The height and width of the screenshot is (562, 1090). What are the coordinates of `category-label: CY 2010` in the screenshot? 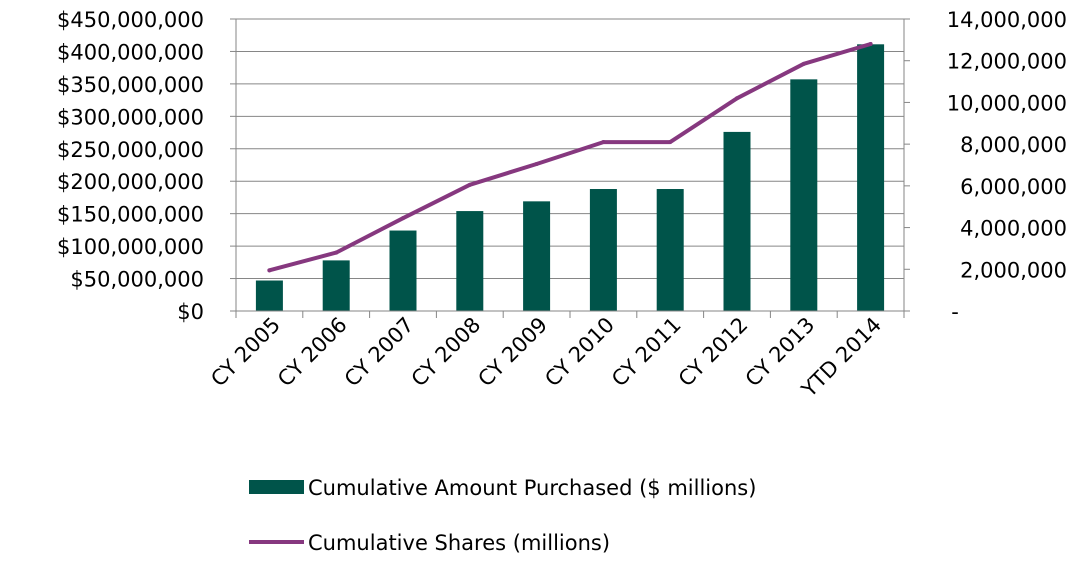 It's located at (579, 352).